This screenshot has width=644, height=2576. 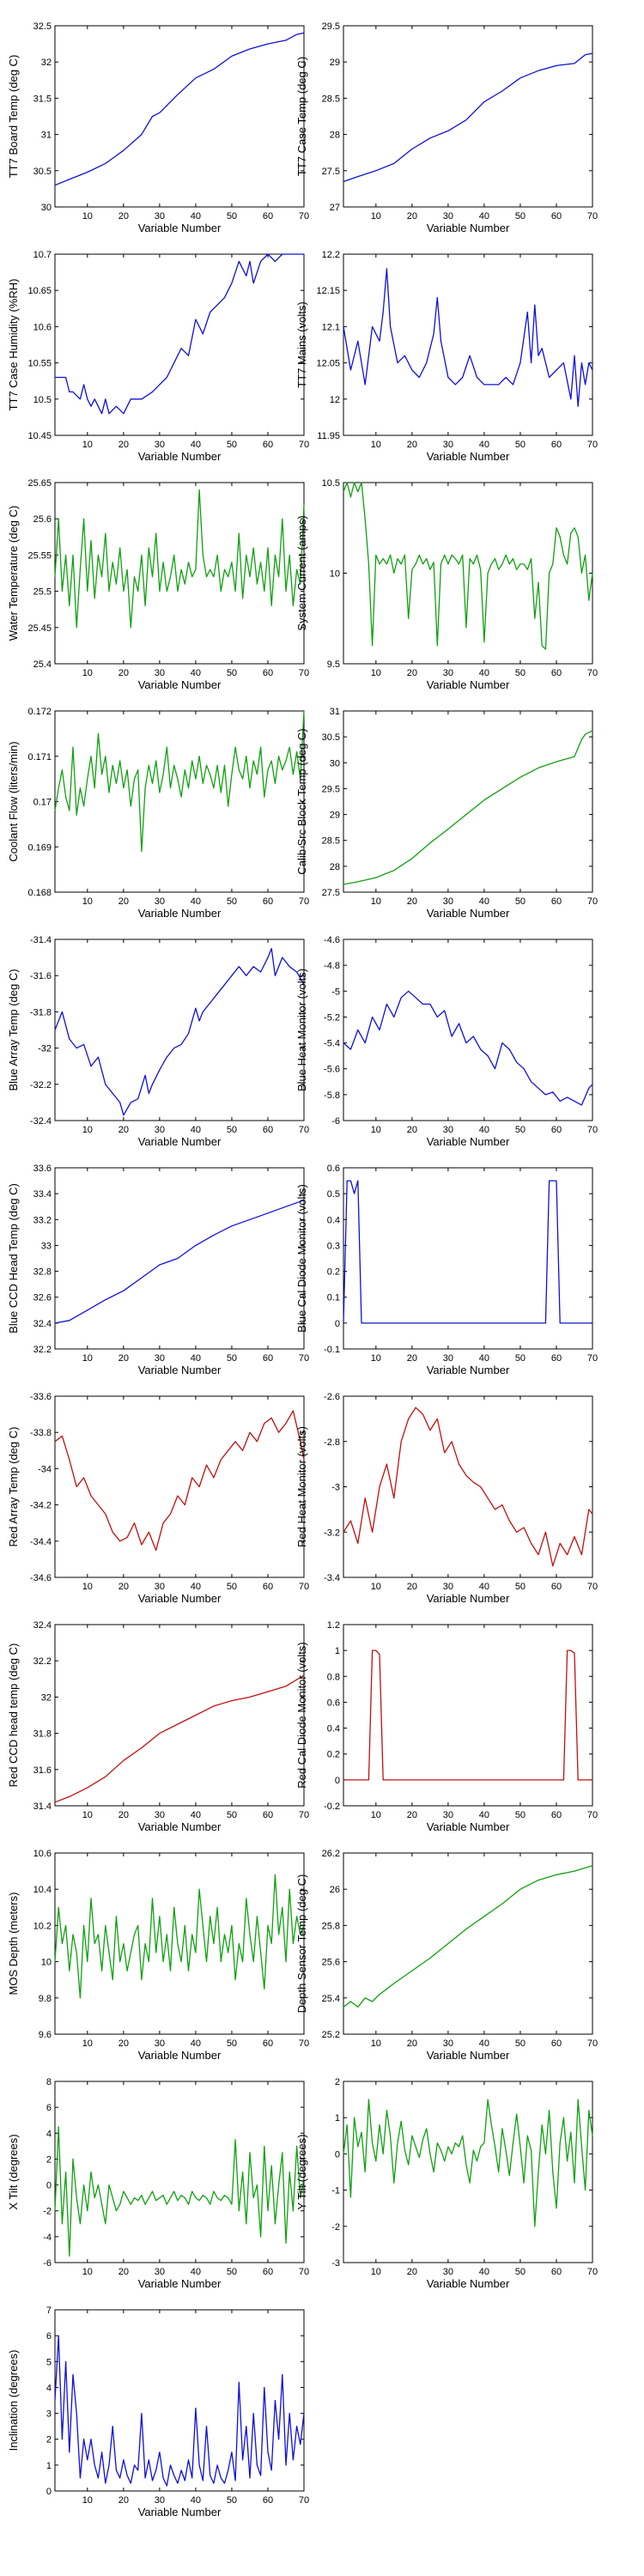 I want to click on y-tick-label: -32.2, so click(x=41, y=1085).